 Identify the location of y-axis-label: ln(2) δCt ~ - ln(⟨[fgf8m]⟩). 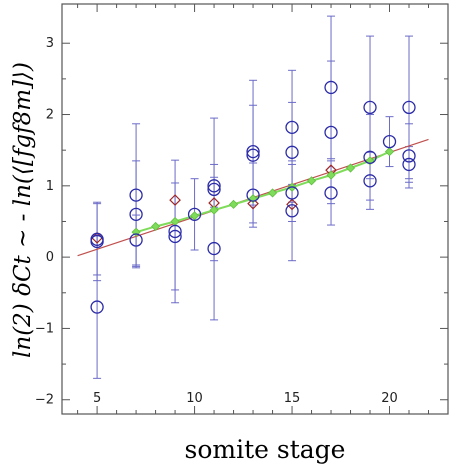
(23, 210).